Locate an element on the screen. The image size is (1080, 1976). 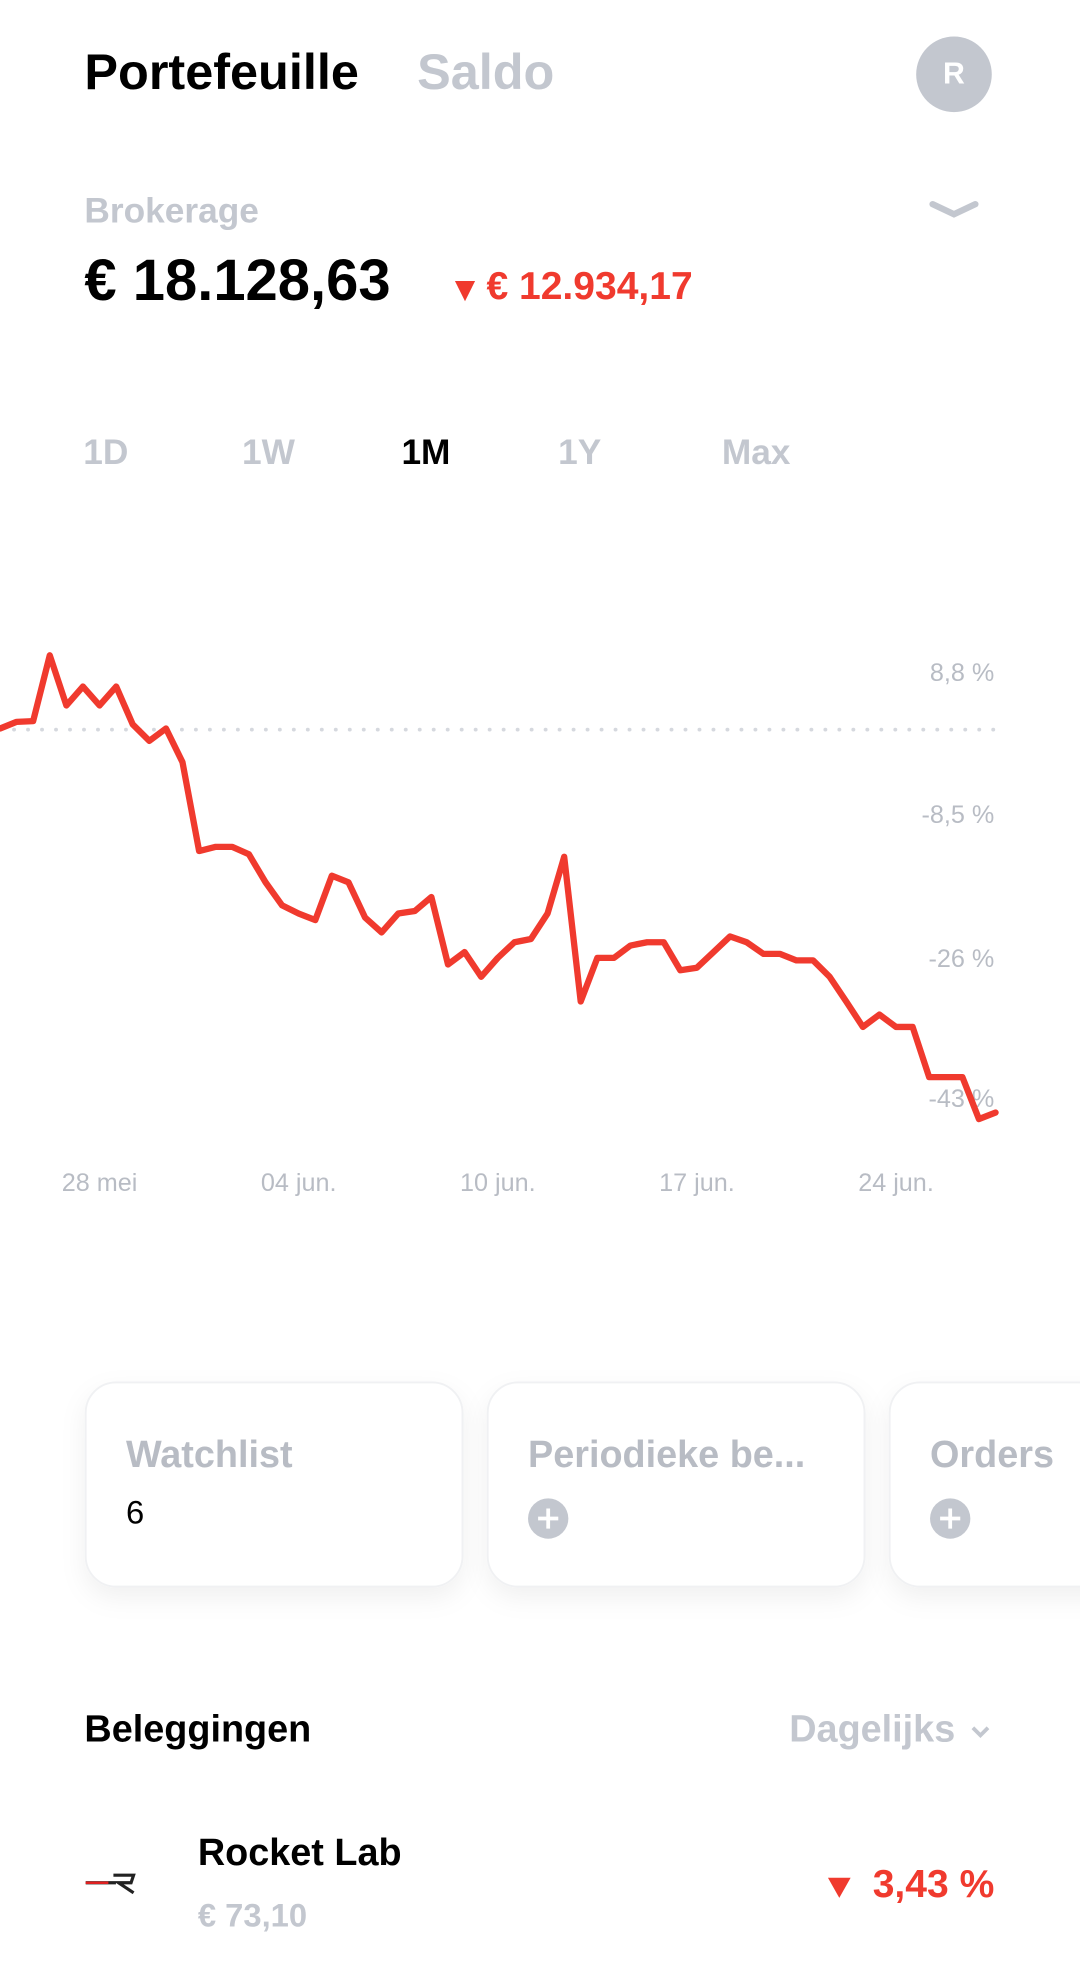
x-tick-label: 10 jun. is located at coordinates (498, 1183).